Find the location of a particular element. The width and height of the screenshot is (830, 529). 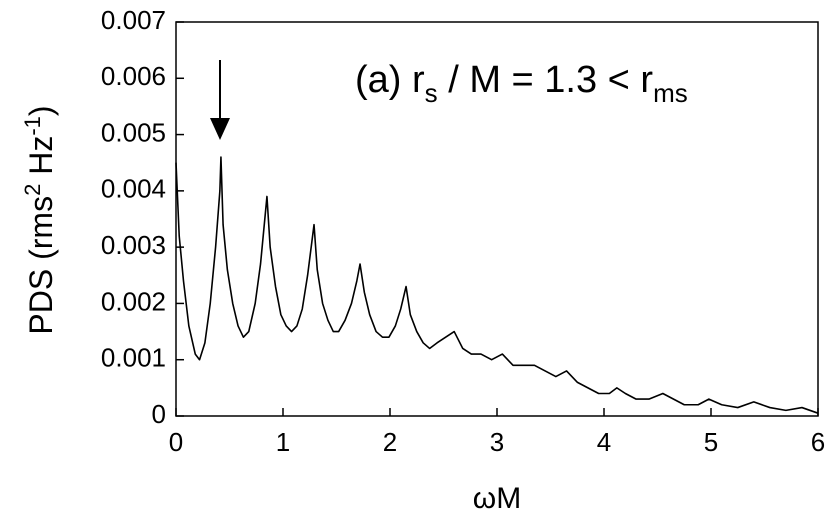

y-tick-label: 0.004 is located at coordinates (133, 189).